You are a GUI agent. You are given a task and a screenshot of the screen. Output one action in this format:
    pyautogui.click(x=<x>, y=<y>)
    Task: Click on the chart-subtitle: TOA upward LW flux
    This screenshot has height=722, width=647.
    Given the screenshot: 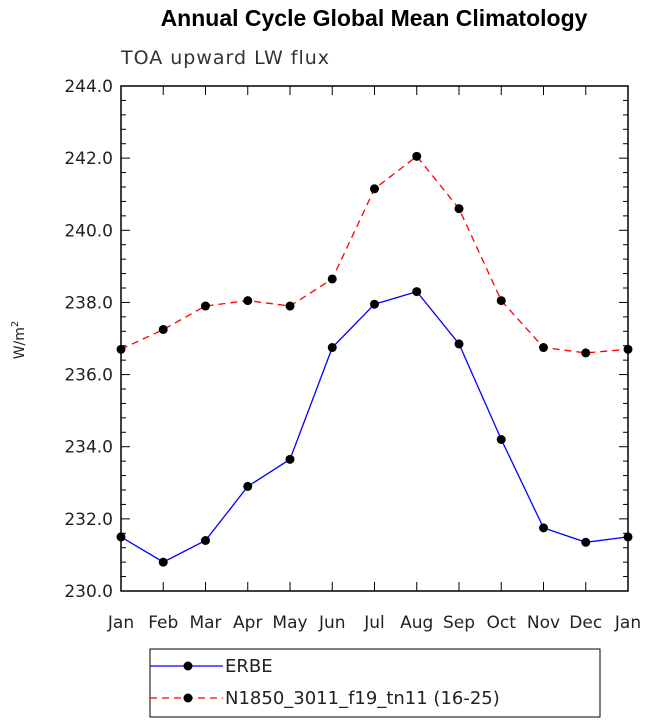 What is the action you would take?
    pyautogui.click(x=225, y=58)
    